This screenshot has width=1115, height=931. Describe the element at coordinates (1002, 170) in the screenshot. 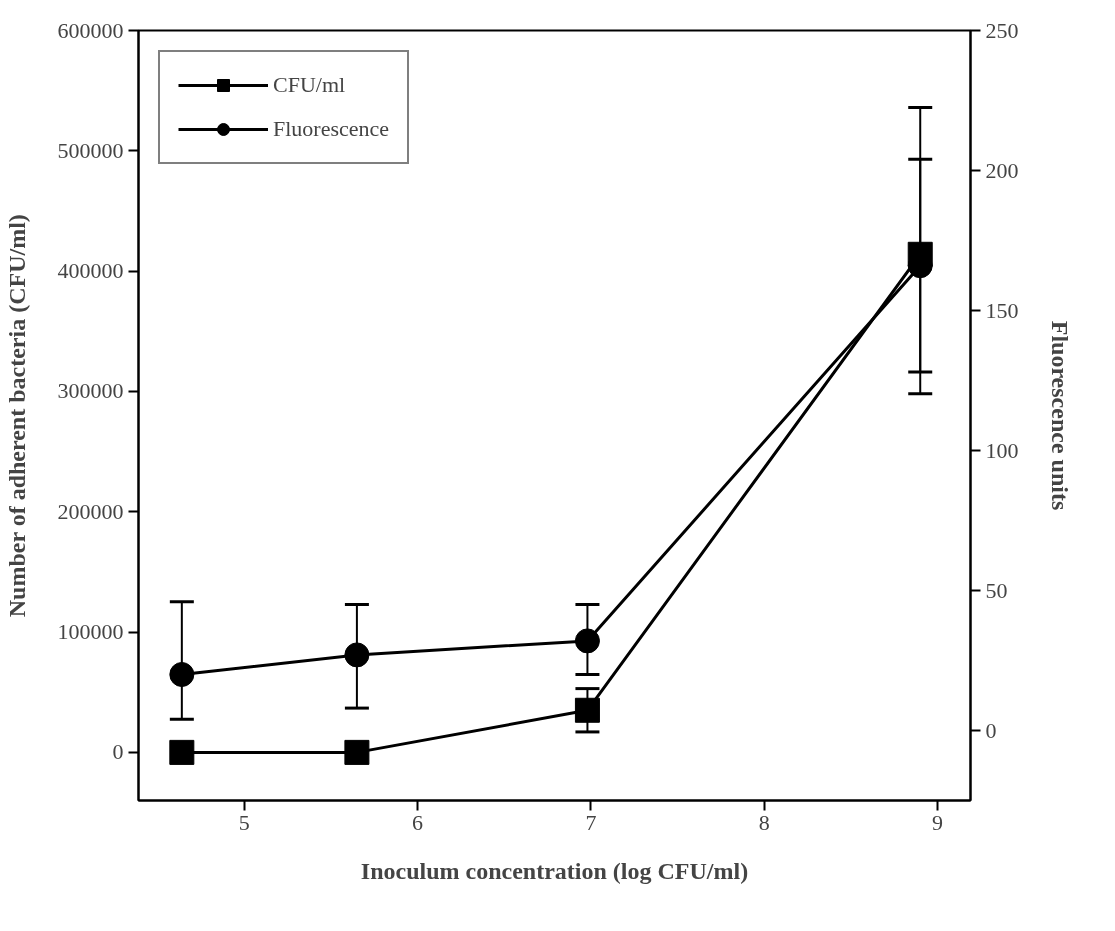

I see `y2-tick-label: 200` at that location.